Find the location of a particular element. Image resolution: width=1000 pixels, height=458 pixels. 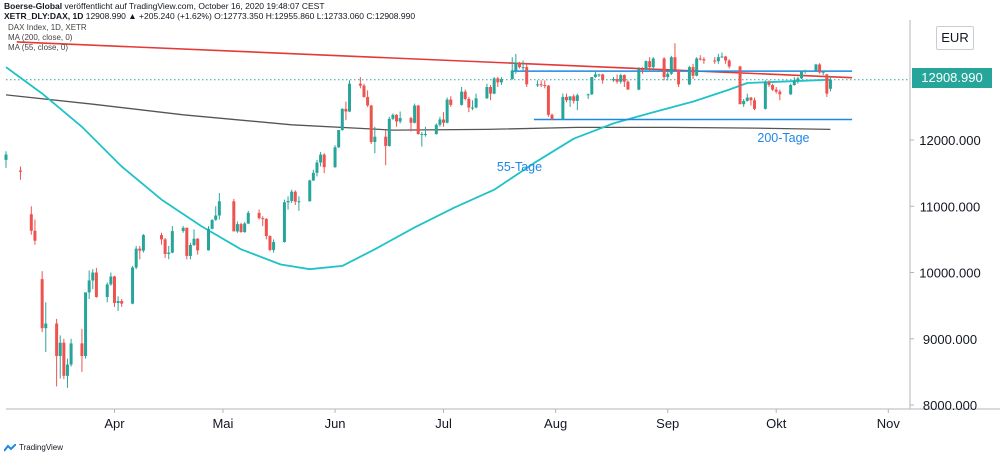

tradingview-footer: TradingView is located at coordinates (33, 447).